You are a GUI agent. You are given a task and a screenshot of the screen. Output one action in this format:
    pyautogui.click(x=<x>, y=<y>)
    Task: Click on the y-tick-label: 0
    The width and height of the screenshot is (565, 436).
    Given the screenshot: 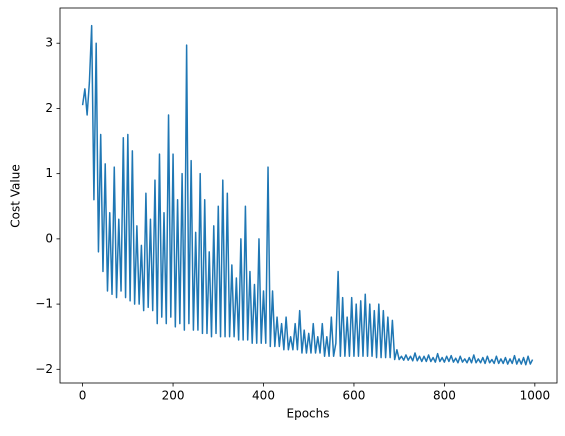 What is the action you would take?
    pyautogui.click(x=49, y=238)
    